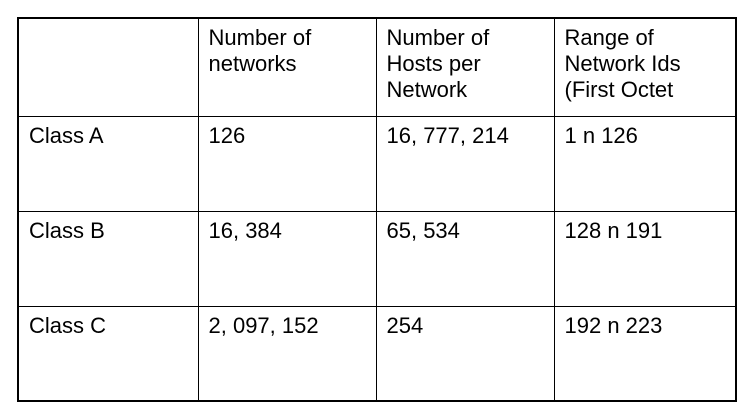 The height and width of the screenshot is (413, 747). What do you see at coordinates (609, 37) in the screenshot?
I see `header-text: Range of` at bounding box center [609, 37].